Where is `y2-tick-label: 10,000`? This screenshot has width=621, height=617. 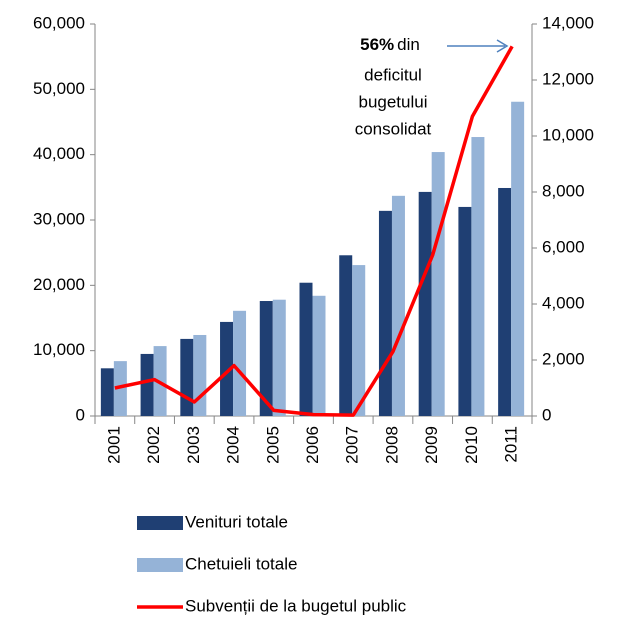 y2-tick-label: 10,000 is located at coordinates (568, 134).